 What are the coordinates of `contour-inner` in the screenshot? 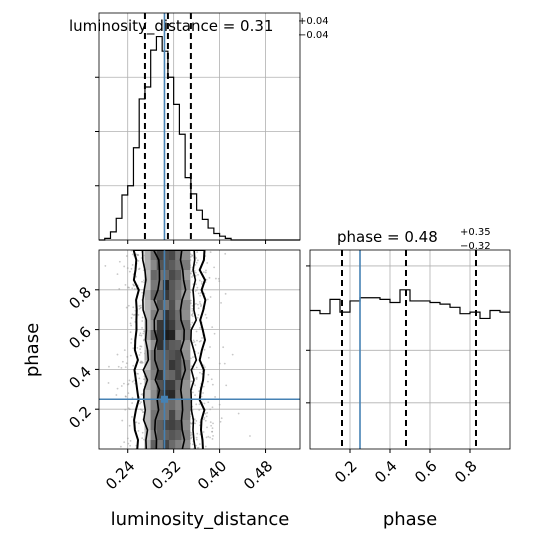 It's located at (169, 349).